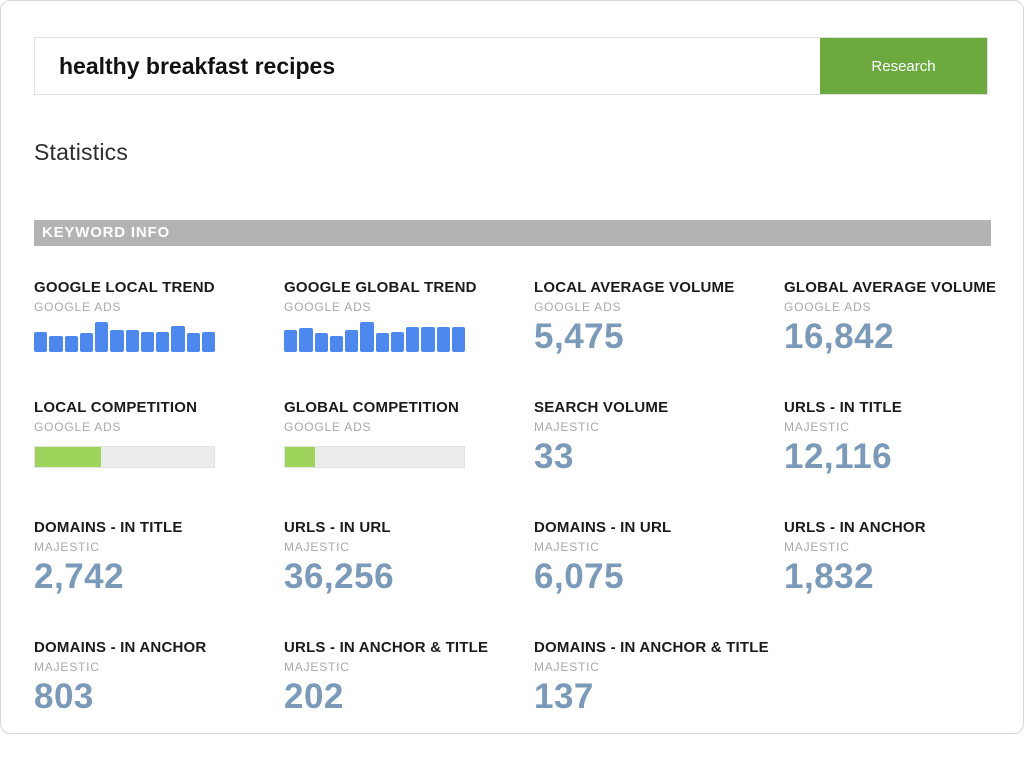 The image size is (1024, 757). I want to click on stat-card: URLS - IN ANCHOR & TITLE MAJESTIC 202, so click(409, 697).